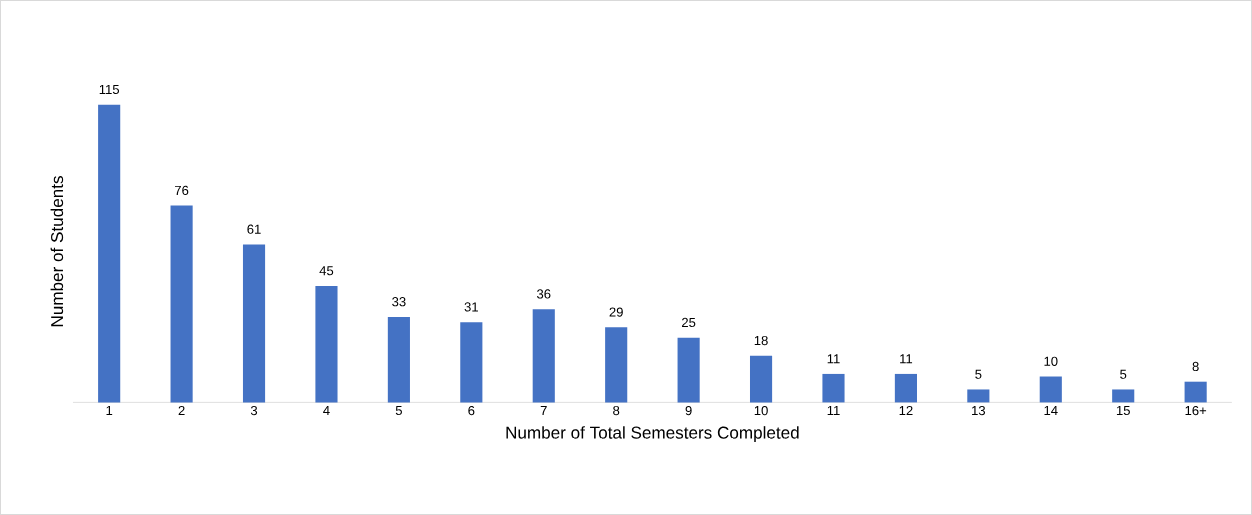 This screenshot has height=515, width=1252. Describe the element at coordinates (1195, 366) in the screenshot. I see `data-label: 8` at that location.